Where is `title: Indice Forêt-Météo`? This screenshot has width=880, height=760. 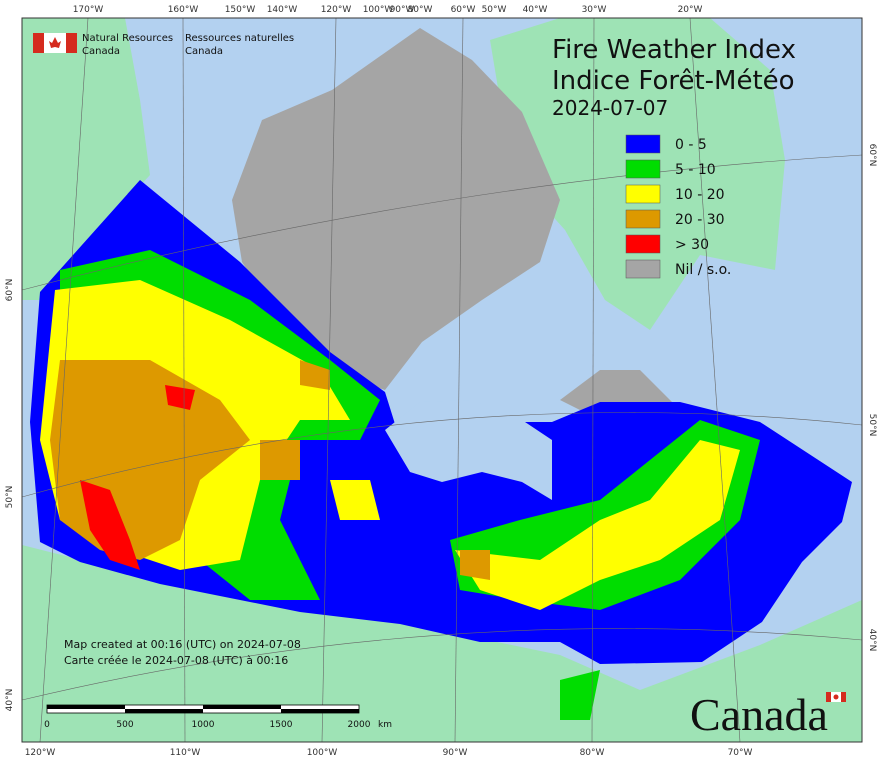
title: Indice Forêt-Météo is located at coordinates (673, 81).